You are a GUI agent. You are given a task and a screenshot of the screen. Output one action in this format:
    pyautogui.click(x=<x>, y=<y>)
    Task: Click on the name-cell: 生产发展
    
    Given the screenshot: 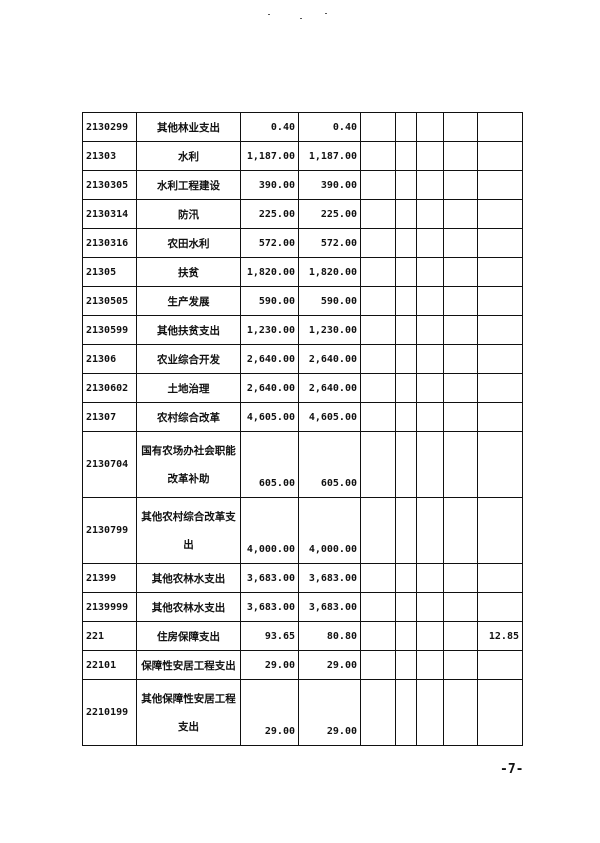 What is the action you would take?
    pyautogui.click(x=188, y=301)
    